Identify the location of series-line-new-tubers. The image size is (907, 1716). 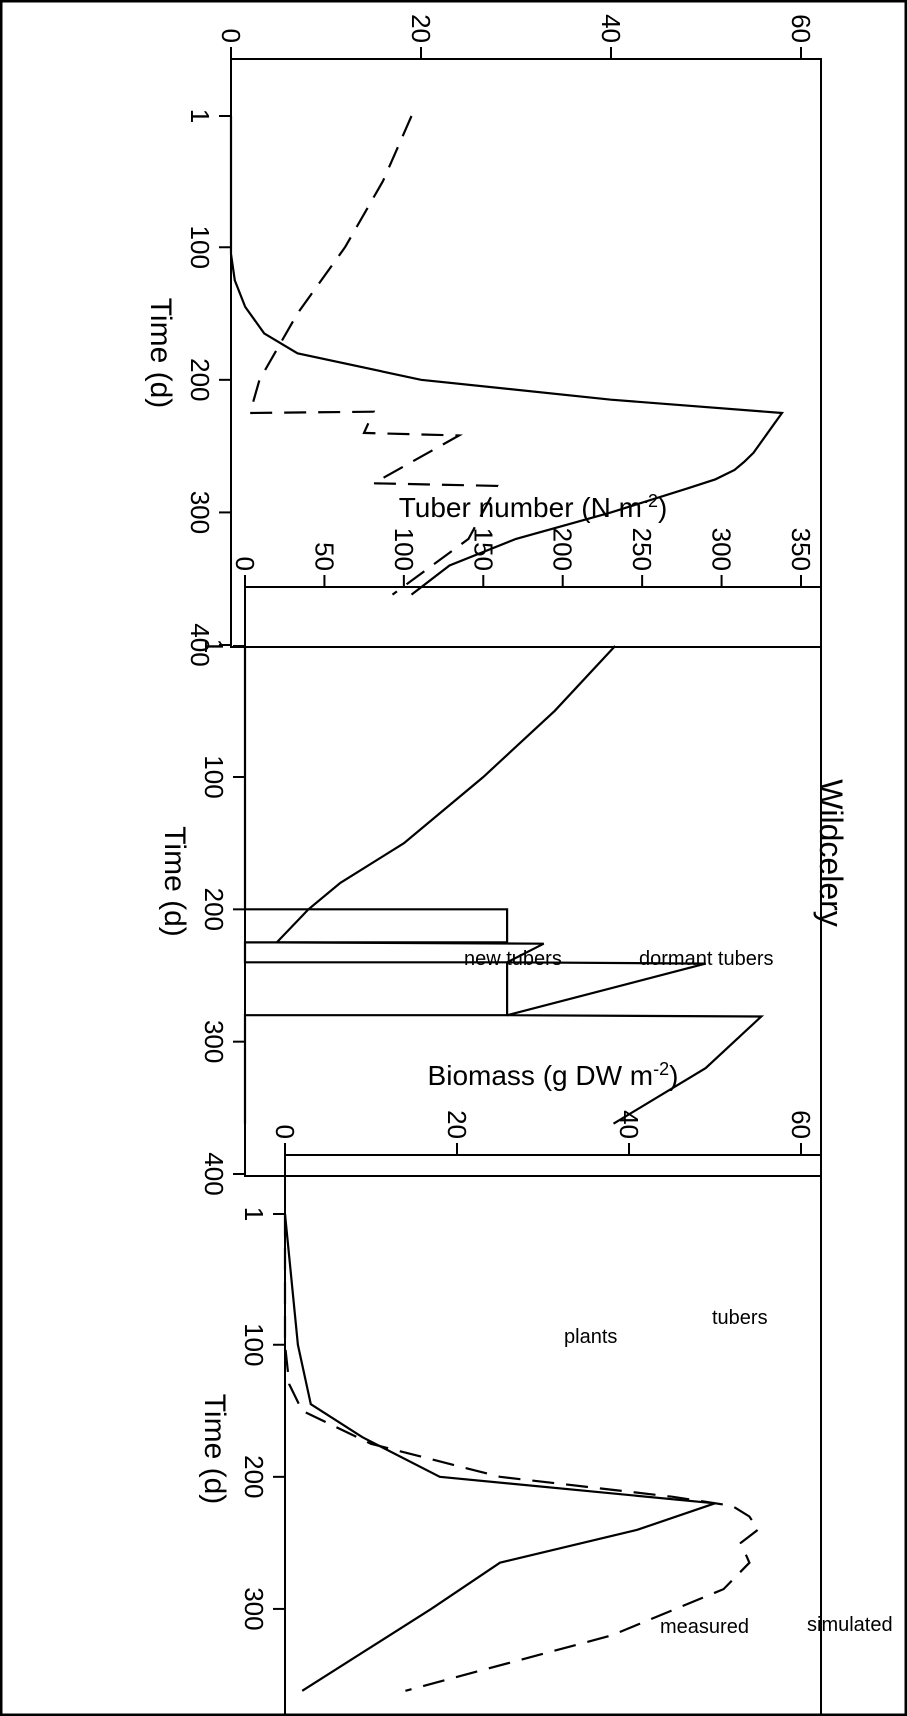
(376, 885).